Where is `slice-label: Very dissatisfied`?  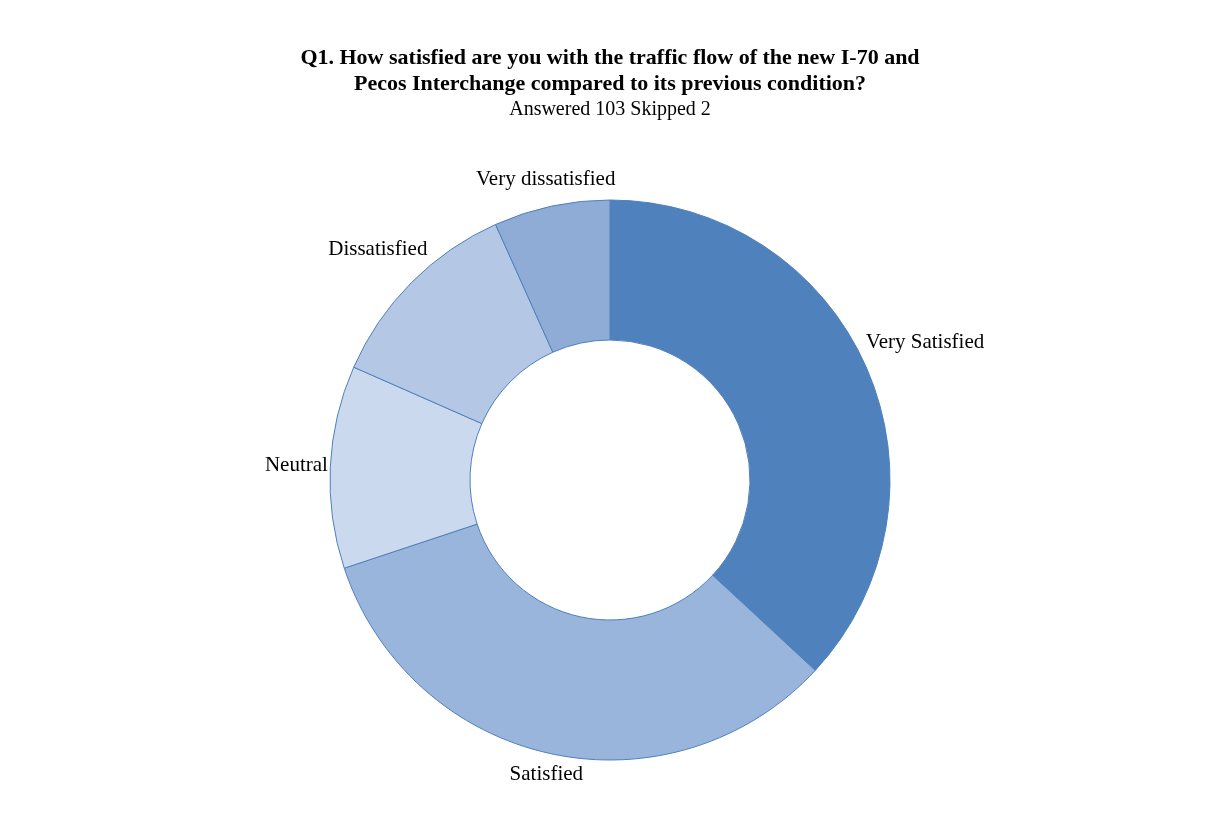 slice-label: Very dissatisfied is located at coordinates (545, 178).